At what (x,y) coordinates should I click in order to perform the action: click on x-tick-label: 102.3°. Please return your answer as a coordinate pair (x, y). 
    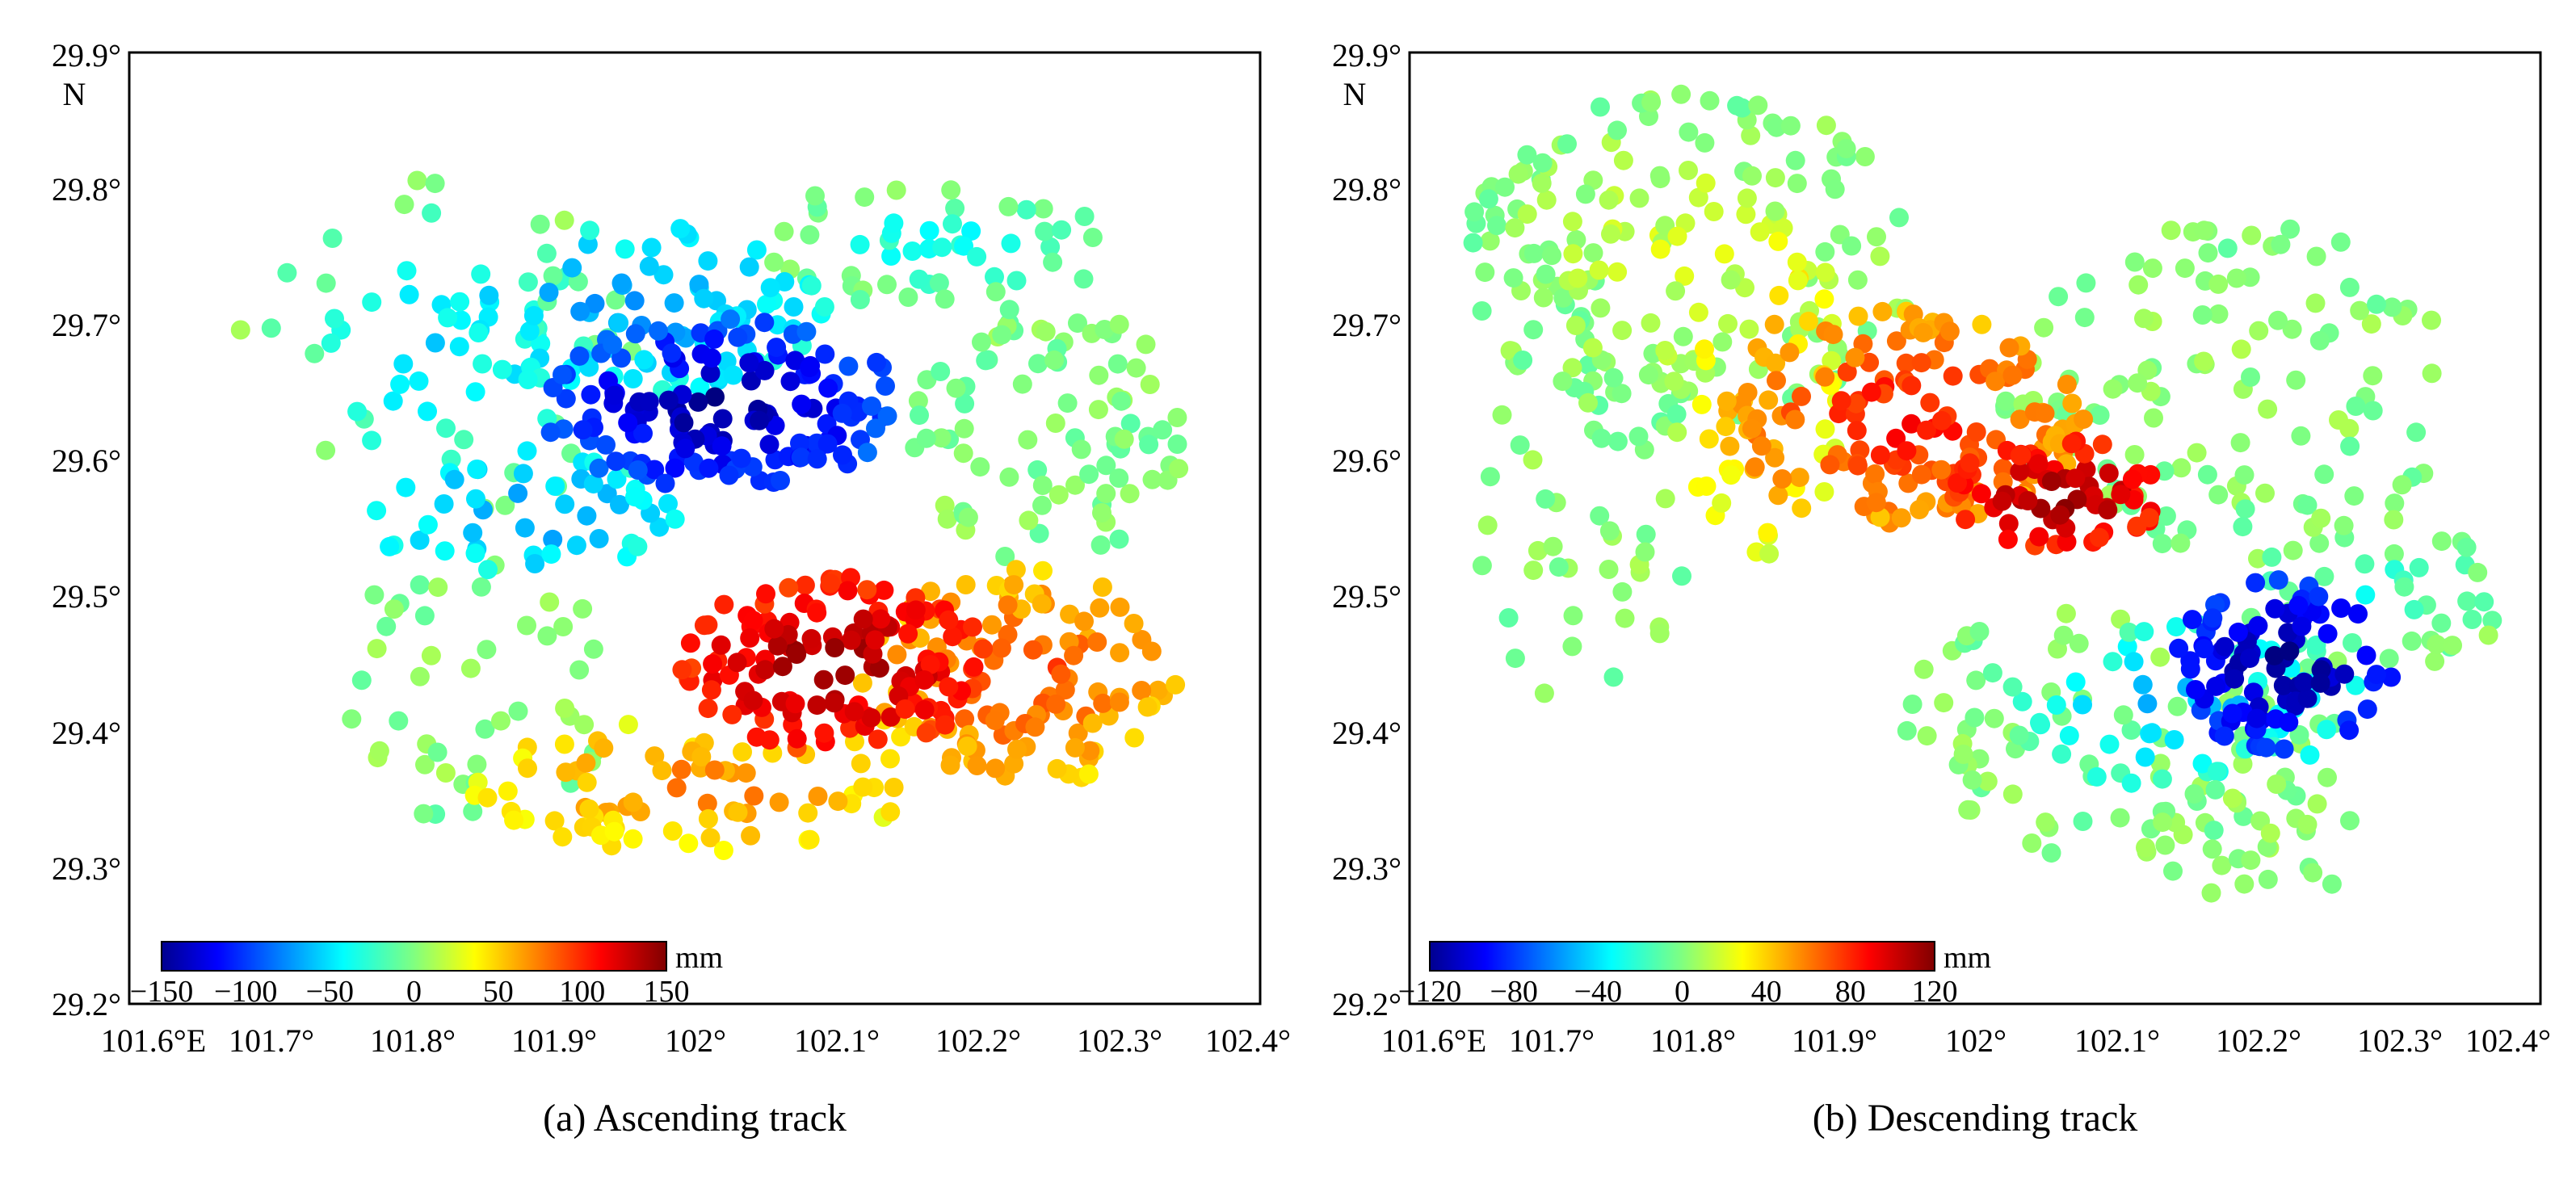
    Looking at the image, I should click on (2400, 1041).